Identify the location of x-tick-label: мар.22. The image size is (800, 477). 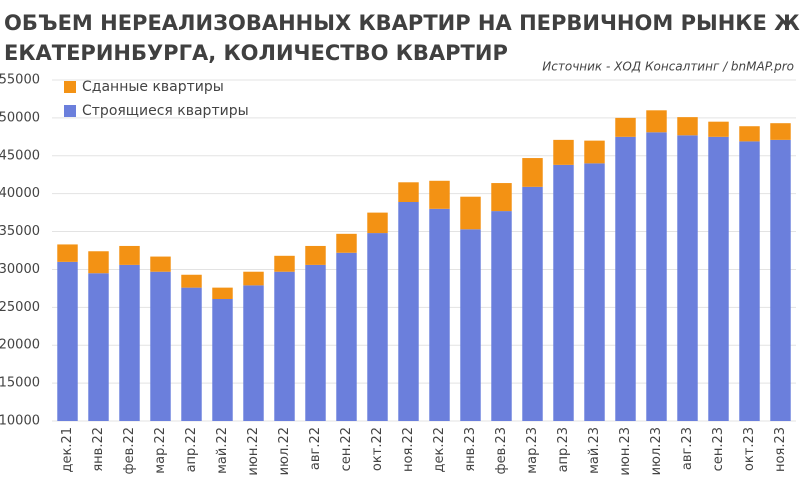
(160, 450).